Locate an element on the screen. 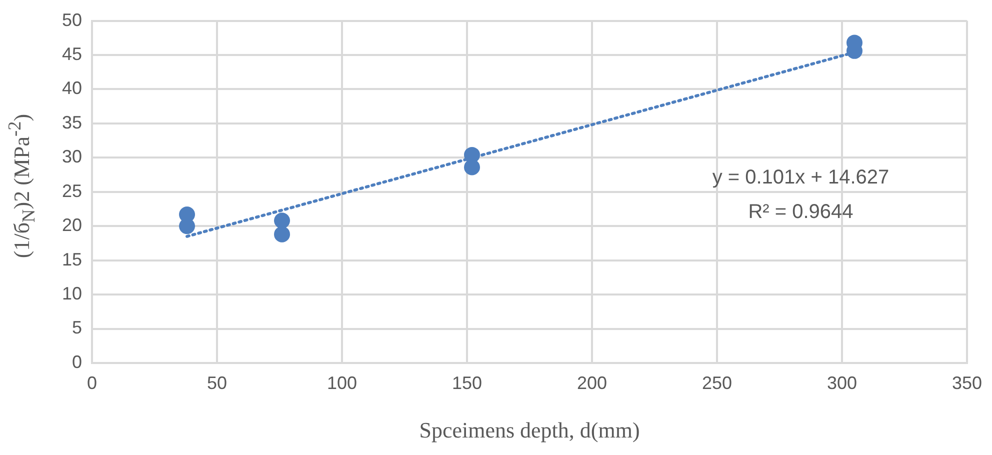 The image size is (992, 455). y-tick-label: 15 is located at coordinates (72, 259).